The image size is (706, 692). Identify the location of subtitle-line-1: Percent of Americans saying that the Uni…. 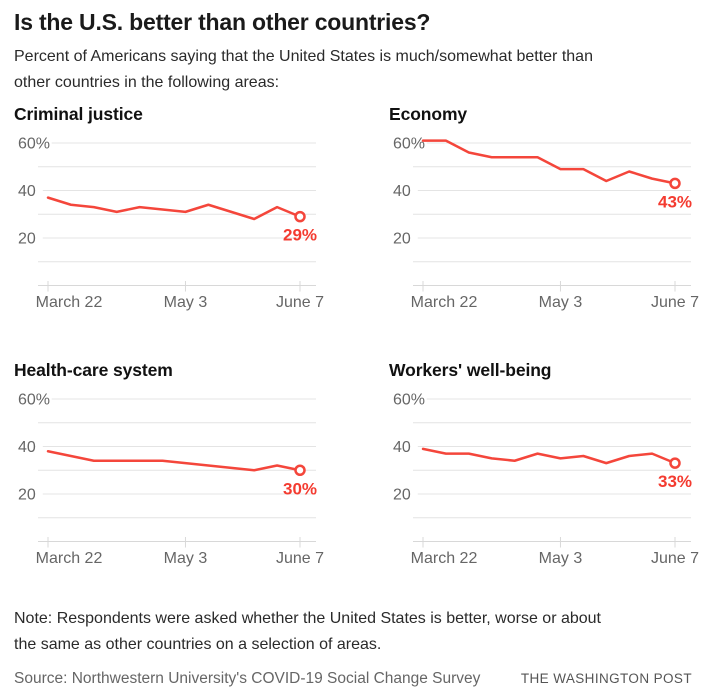
(303, 56).